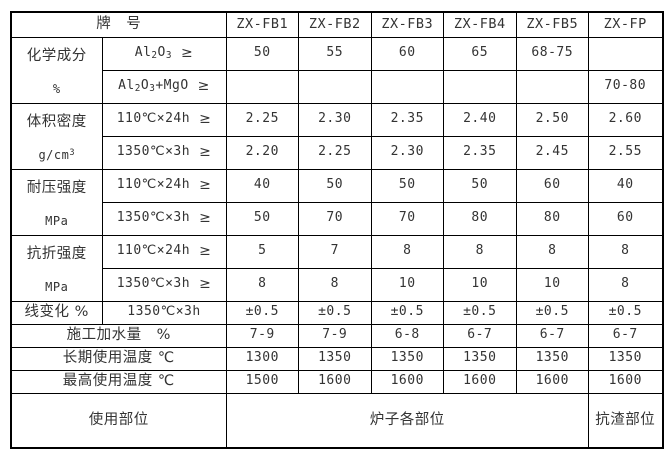 The width and height of the screenshot is (672, 466). I want to click on table-row: 最高使用温度 ℃ 1500 1600 1600 1600 1600 1600, so click(336, 381).